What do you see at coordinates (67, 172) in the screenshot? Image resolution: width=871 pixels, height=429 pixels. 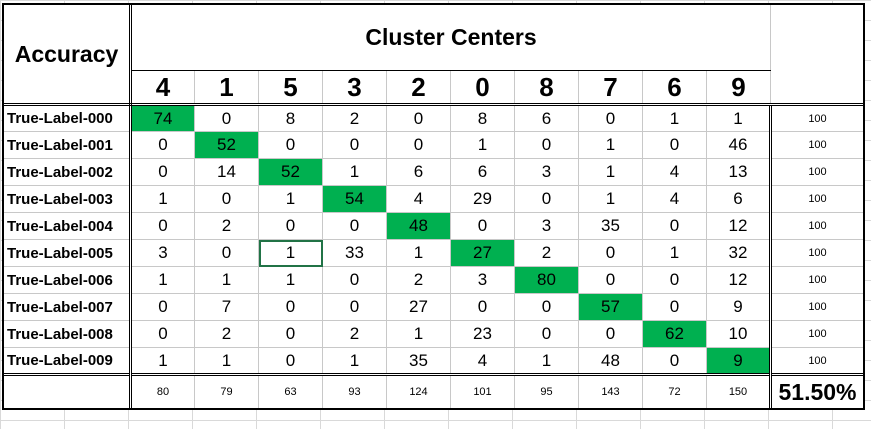 I see `true-label-cell: True-Label-002` at bounding box center [67, 172].